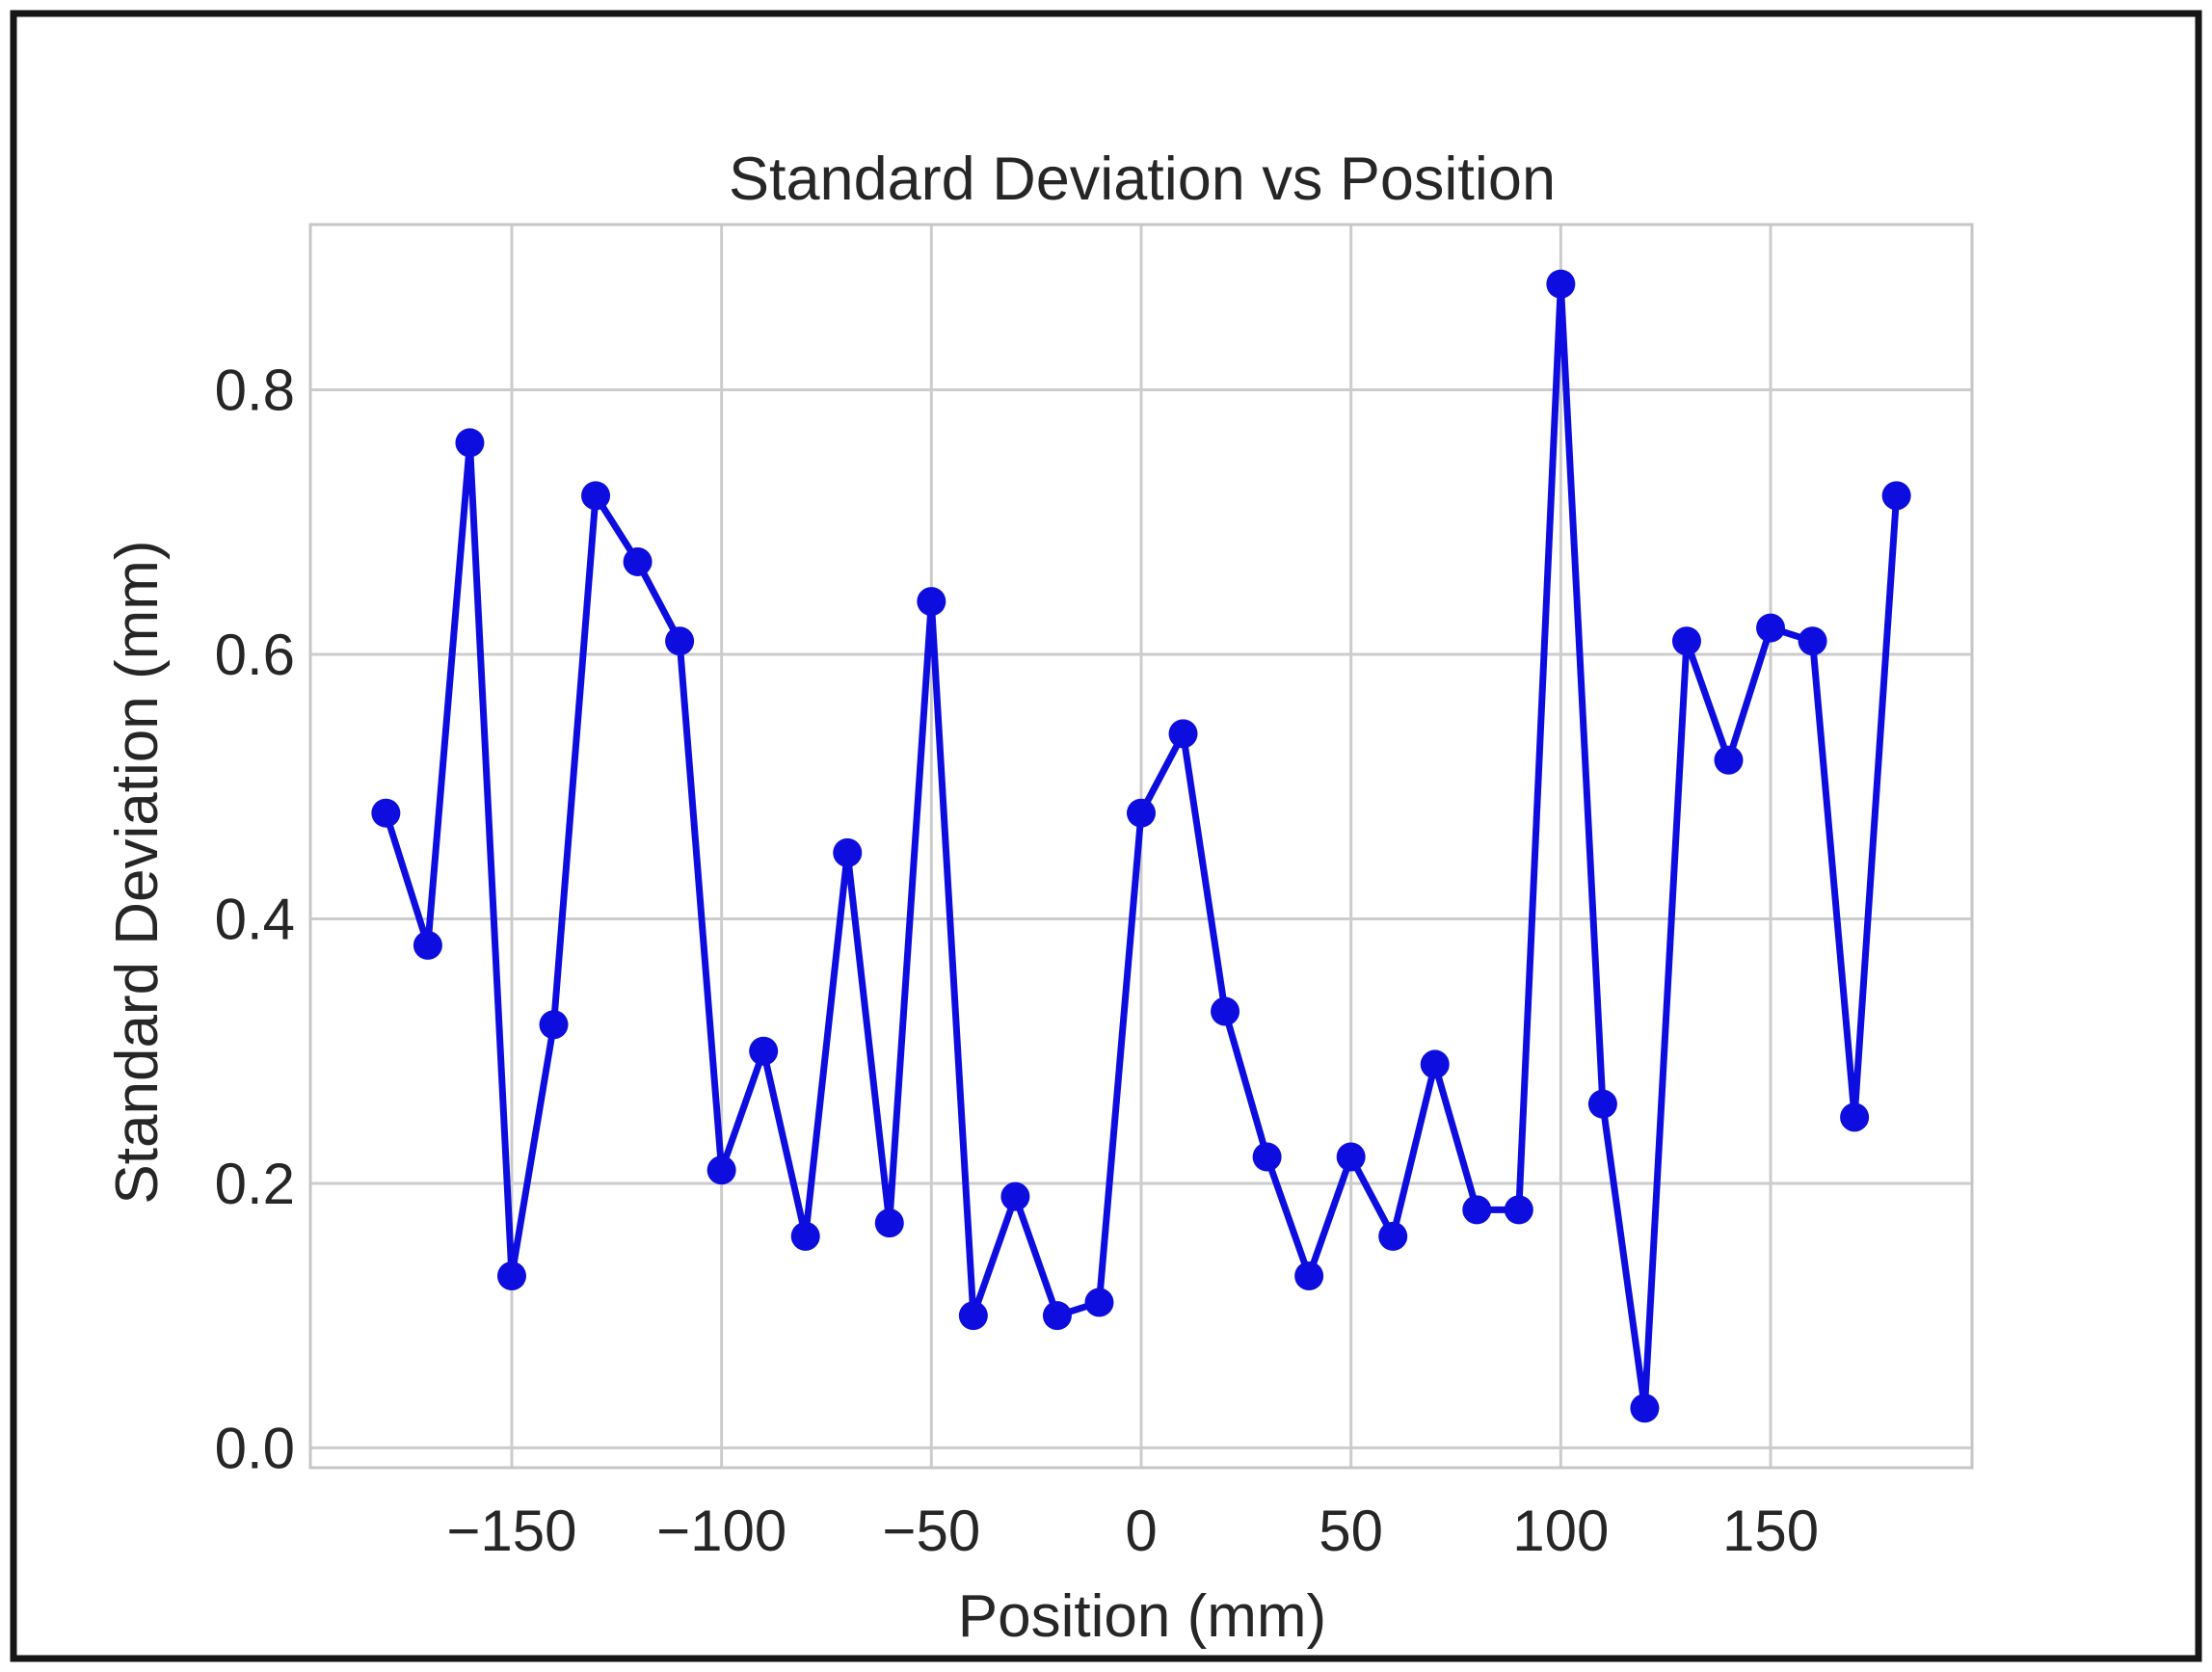 The width and height of the screenshot is (2212, 1672). What do you see at coordinates (1141, 1531) in the screenshot?
I see `x-tick-0: 0` at bounding box center [1141, 1531].